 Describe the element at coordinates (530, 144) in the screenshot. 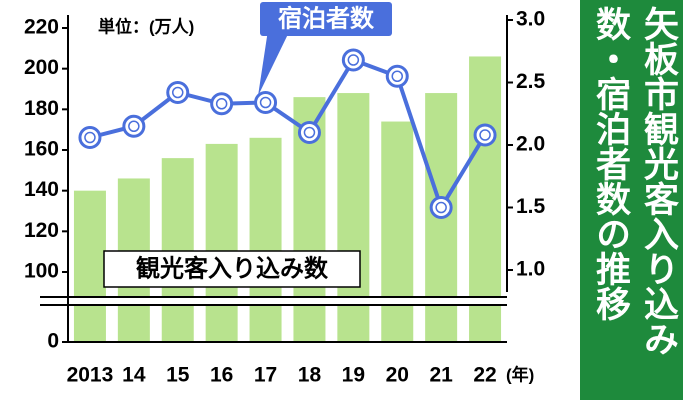

I see `y2-tick-label: 2.0` at that location.